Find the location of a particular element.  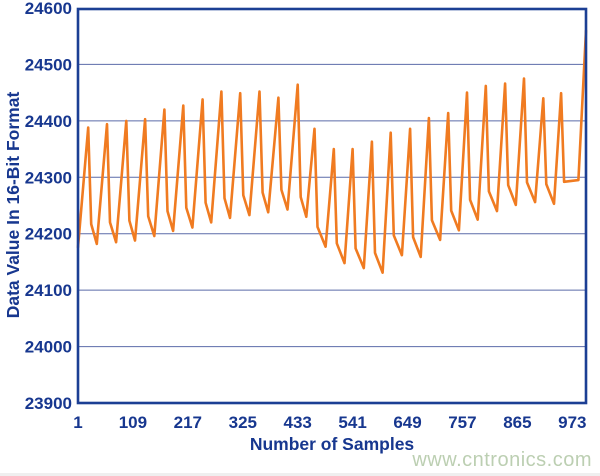

x-tick-label: 541 is located at coordinates (352, 422).